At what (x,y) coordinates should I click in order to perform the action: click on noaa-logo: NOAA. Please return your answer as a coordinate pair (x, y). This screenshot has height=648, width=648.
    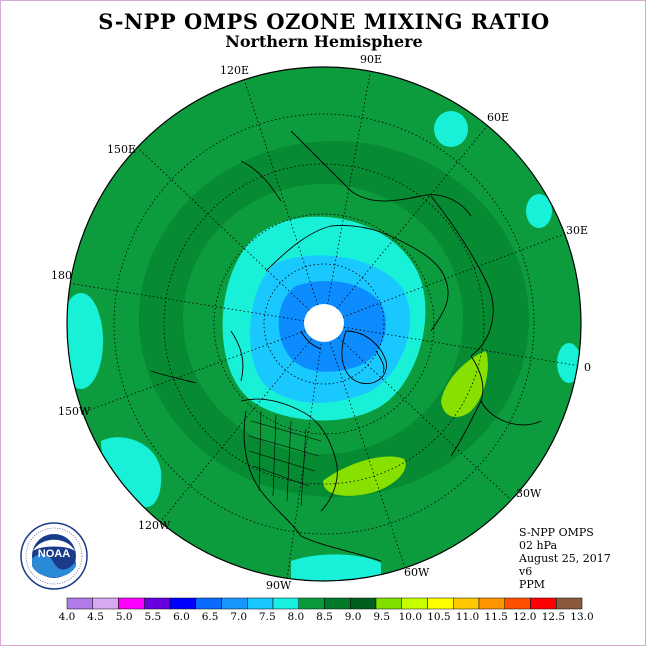
    Looking at the image, I should click on (54, 556).